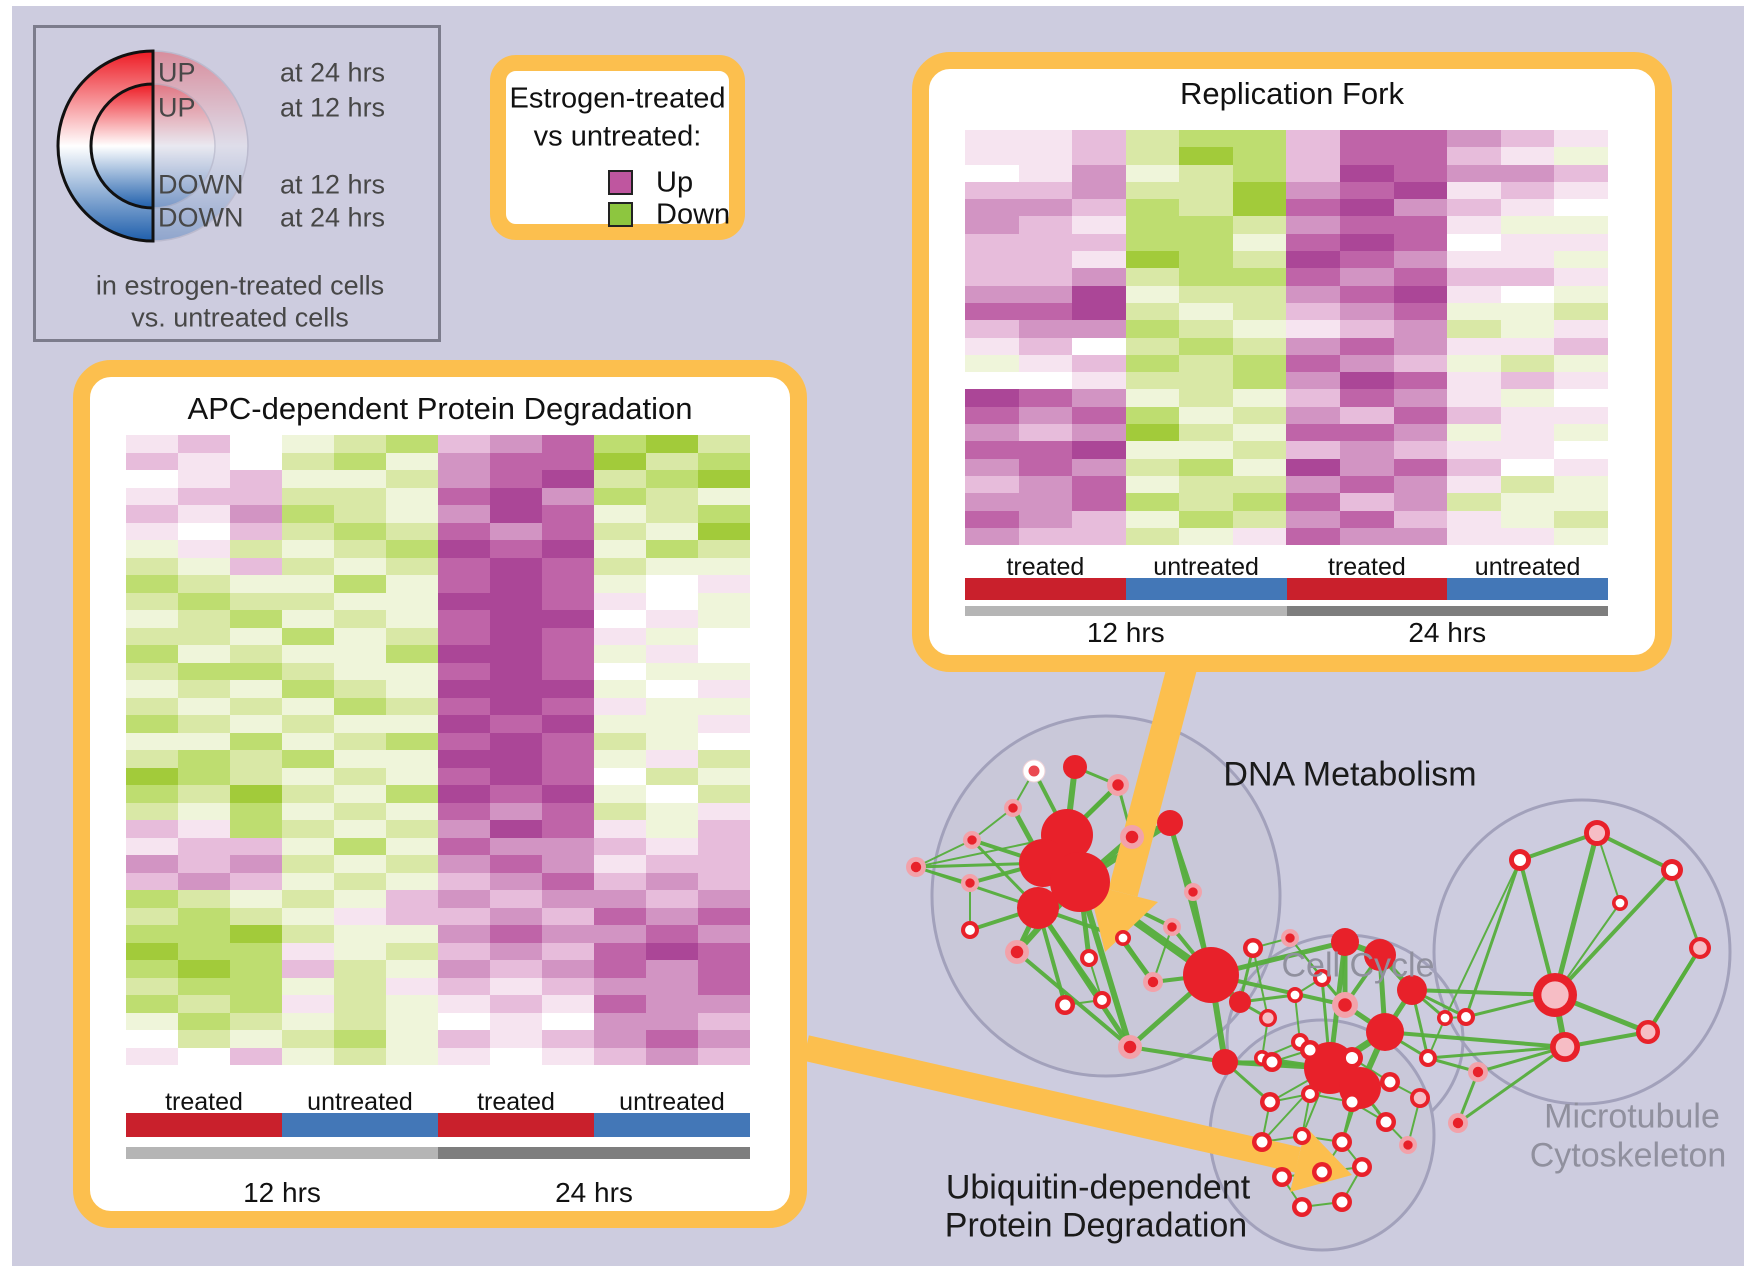 Image resolution: width=1750 pixels, height=1279 pixels. I want to click on rf-heatmap, so click(1286, 338).